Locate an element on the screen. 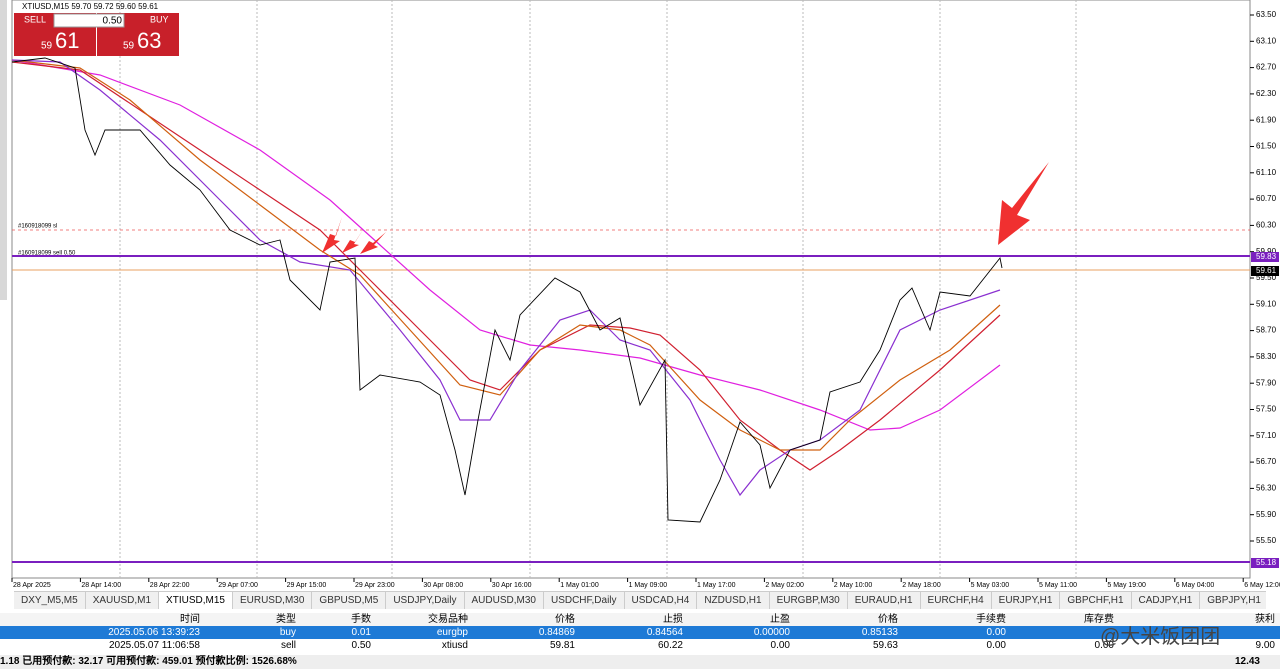 This screenshot has height=669, width=1280. price-label: 56.30 is located at coordinates (1266, 488).